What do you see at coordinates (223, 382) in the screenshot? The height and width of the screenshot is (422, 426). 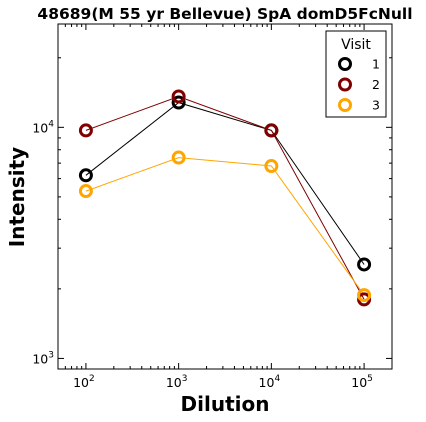 I see `x-tick-labels: 102 103 104 105` at bounding box center [223, 382].